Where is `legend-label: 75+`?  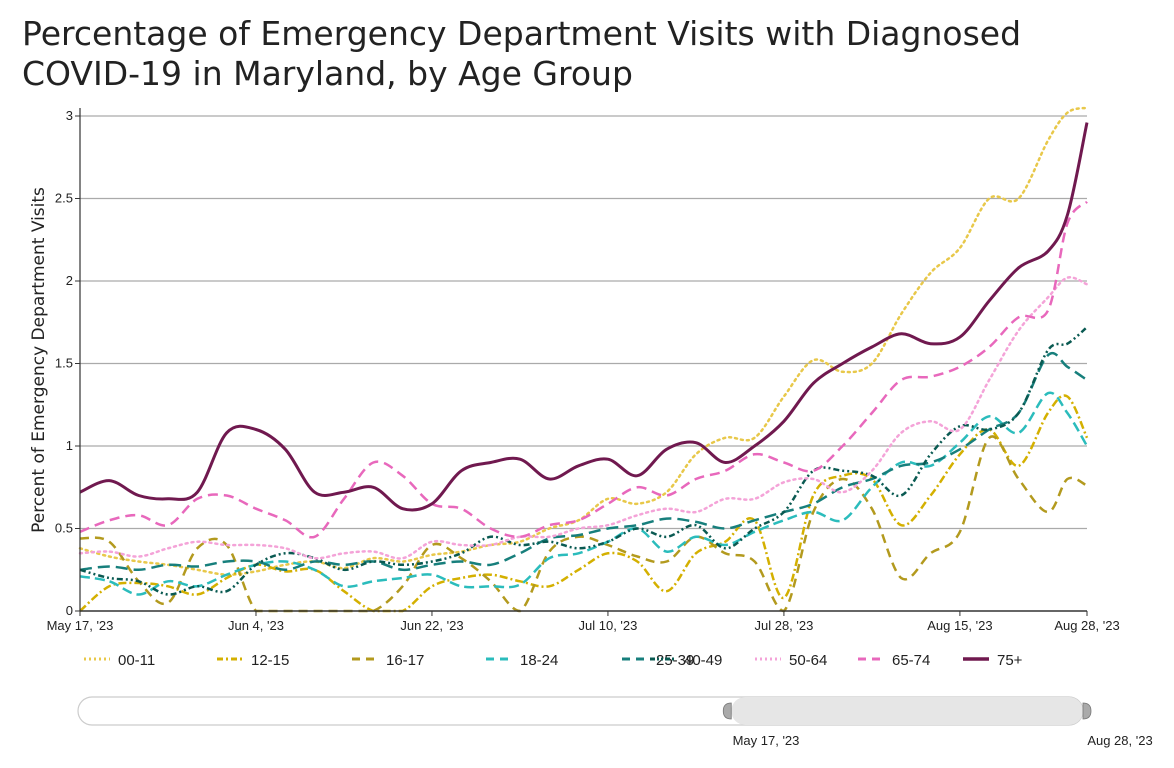
legend-label: 75+ is located at coordinates (1010, 660).